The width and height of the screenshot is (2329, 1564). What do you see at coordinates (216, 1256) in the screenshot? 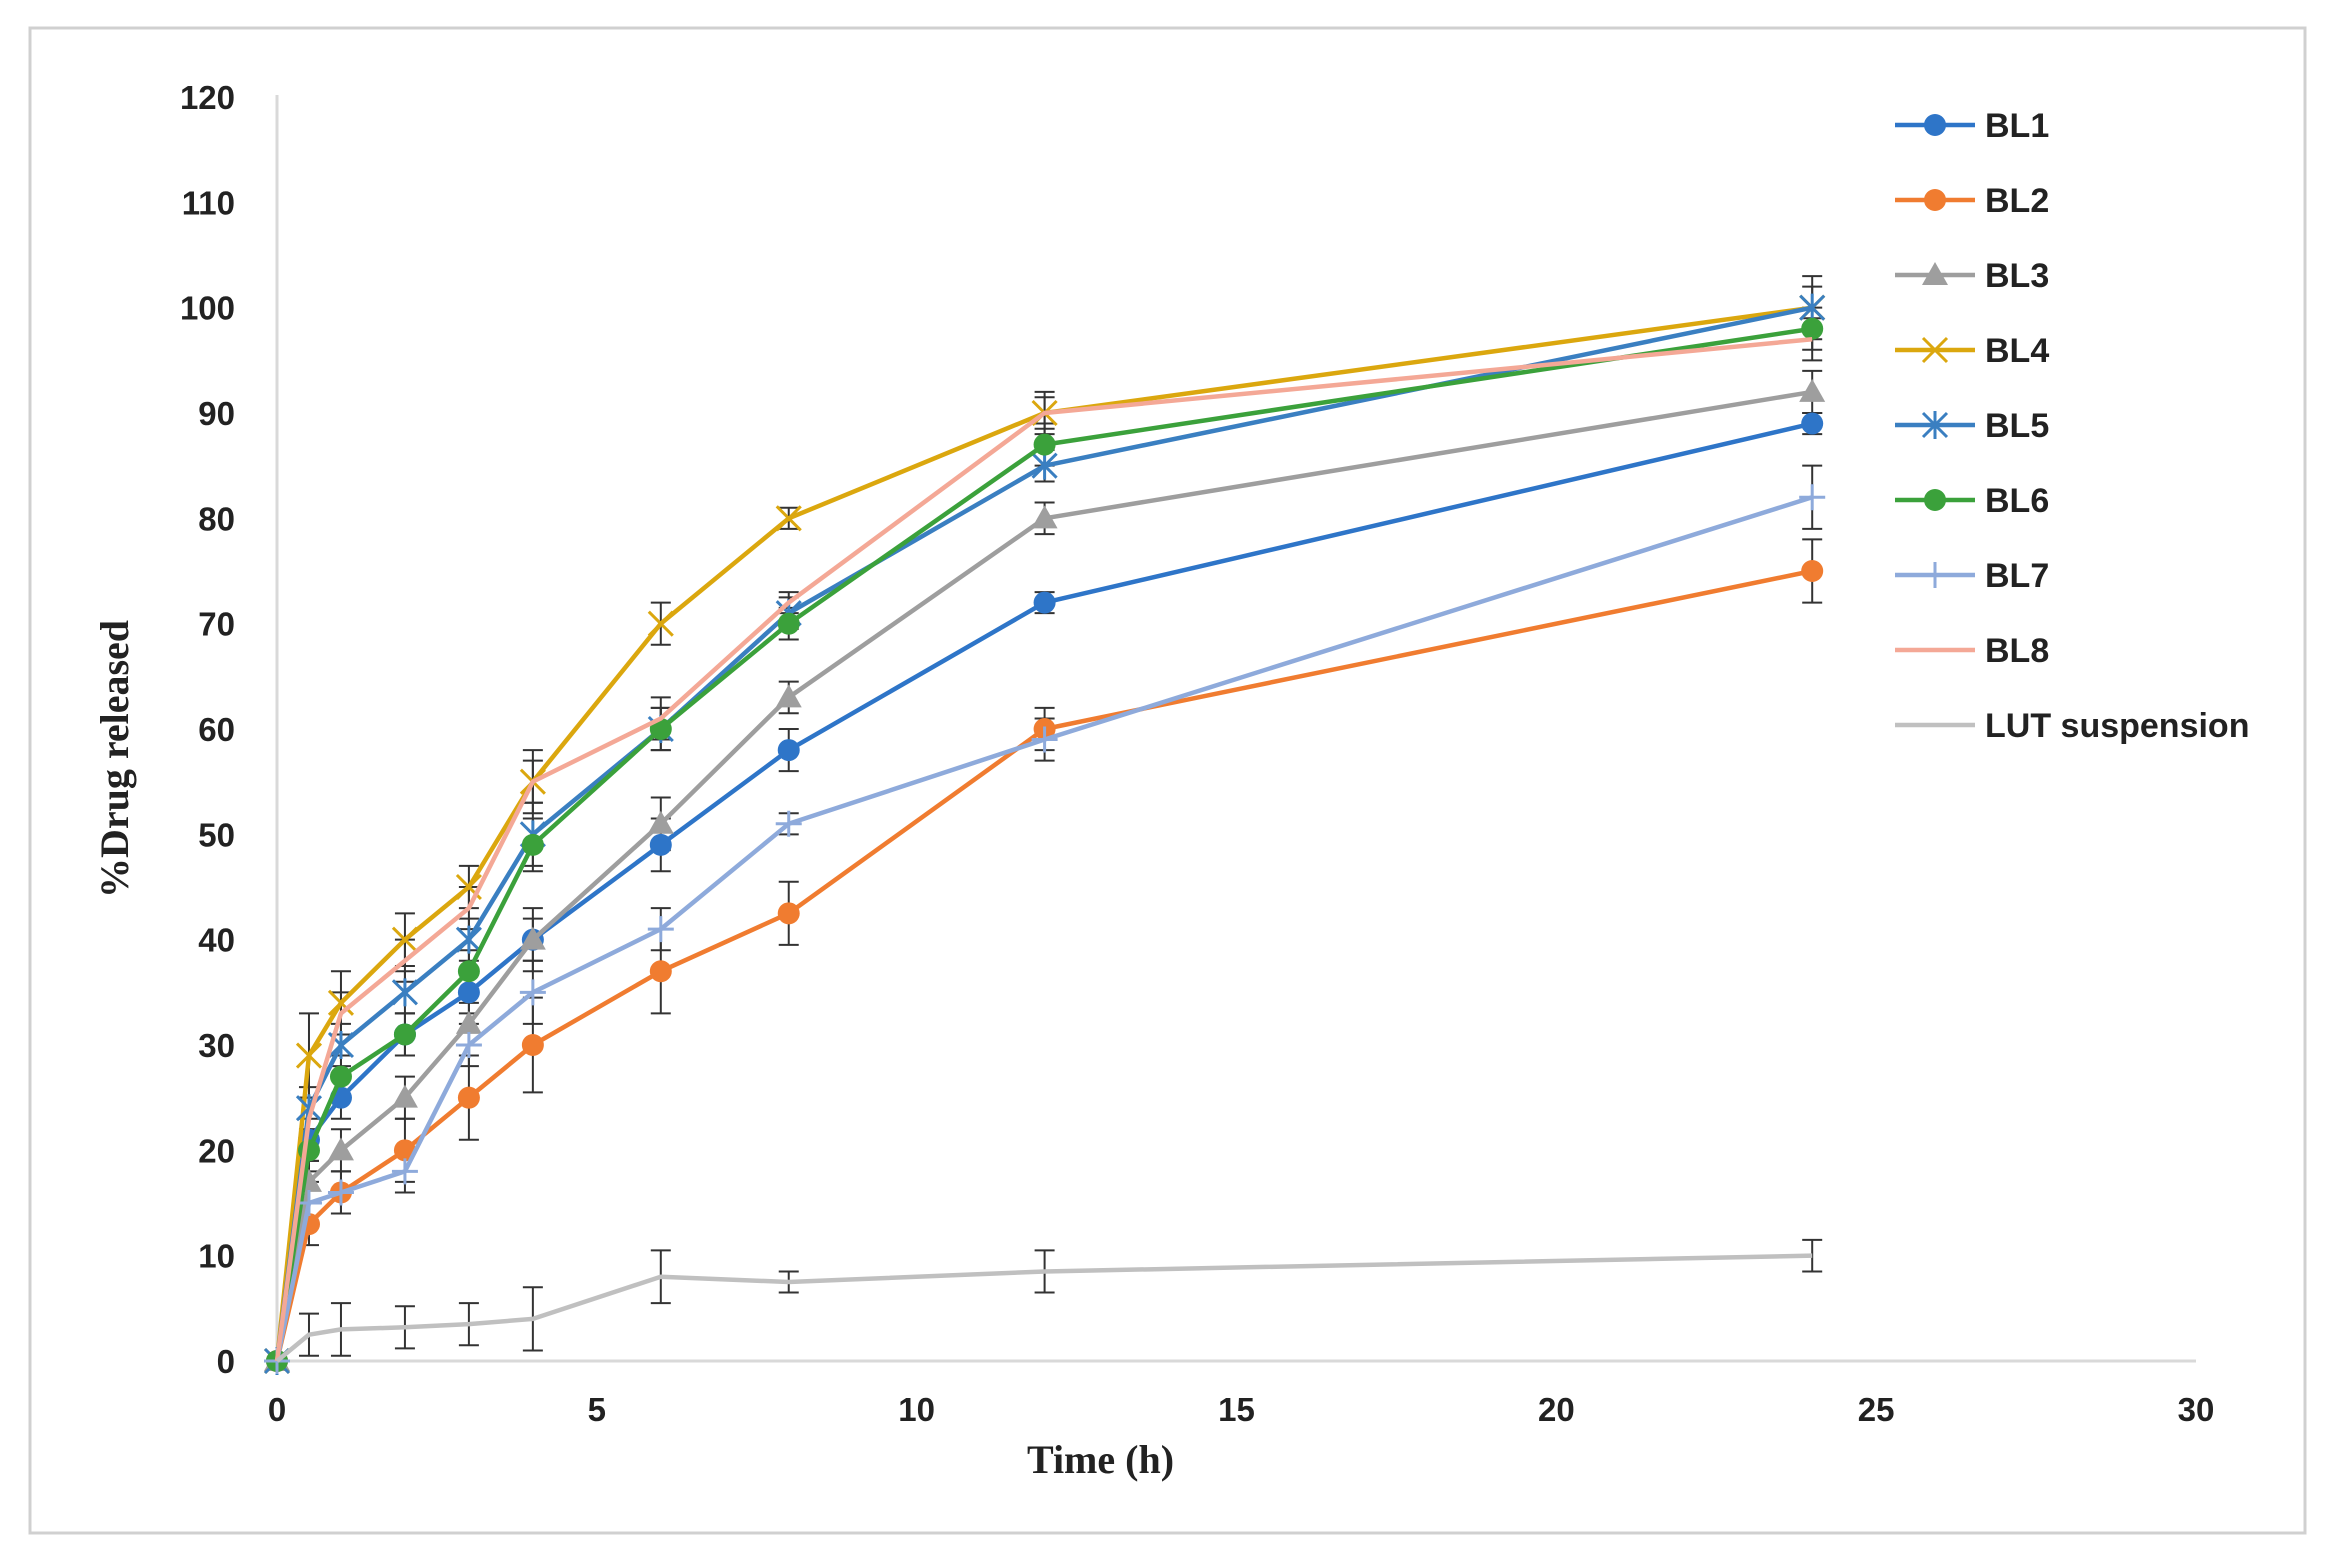
I see `y-tick-label: 10` at bounding box center [216, 1256].